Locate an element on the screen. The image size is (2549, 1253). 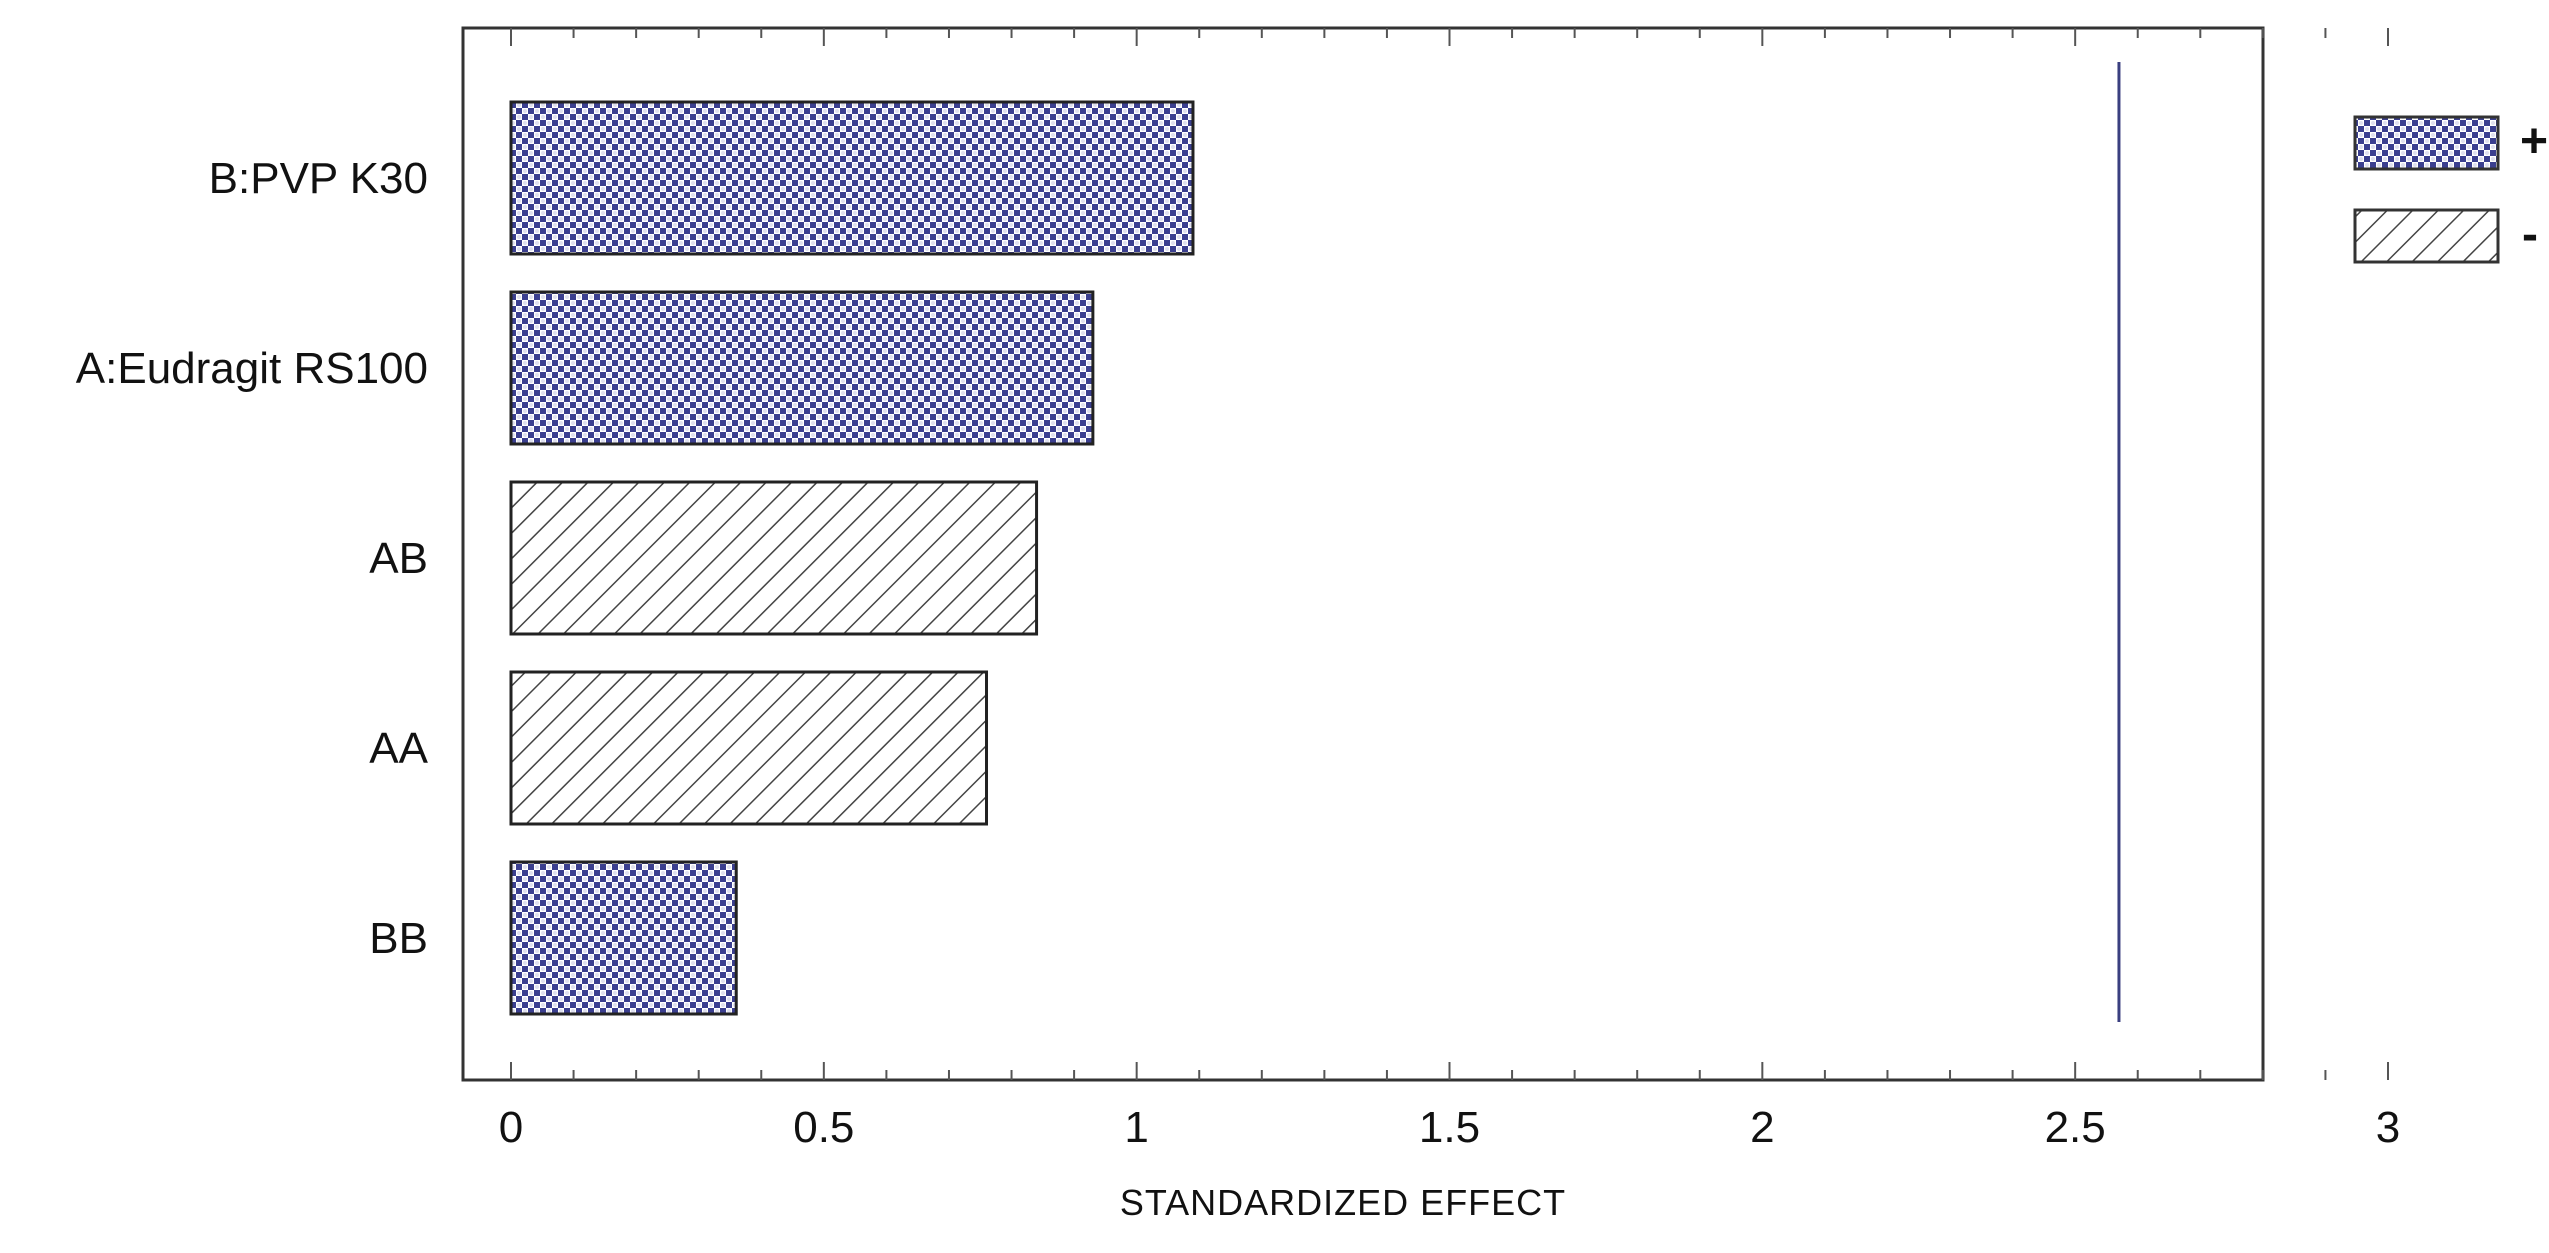
x-tick-label-0: 0 is located at coordinates (511, 1127).